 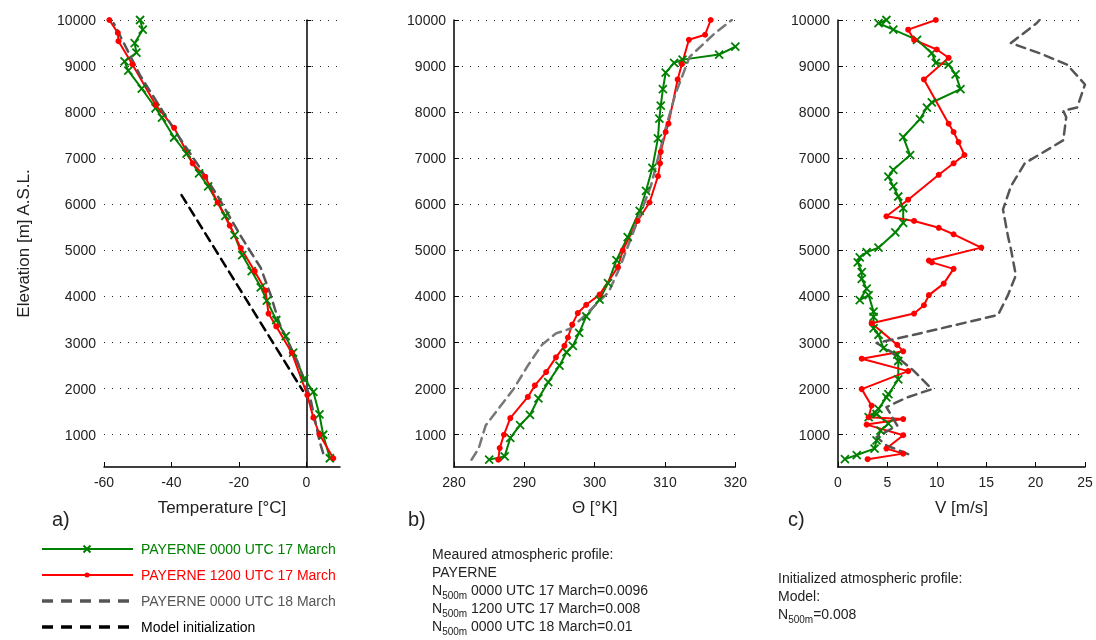 I want to click on y-tick-label: 8000, so click(x=80, y=112).